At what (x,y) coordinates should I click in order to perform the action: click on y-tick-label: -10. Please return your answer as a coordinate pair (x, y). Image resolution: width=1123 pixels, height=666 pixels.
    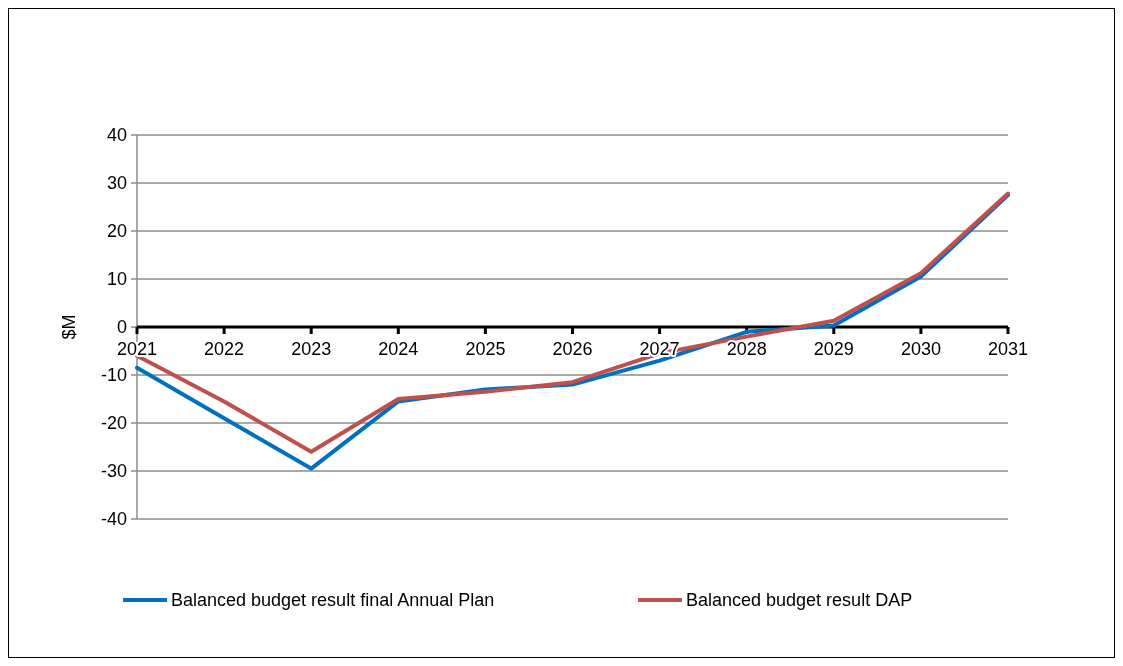
    Looking at the image, I should click on (113, 375).